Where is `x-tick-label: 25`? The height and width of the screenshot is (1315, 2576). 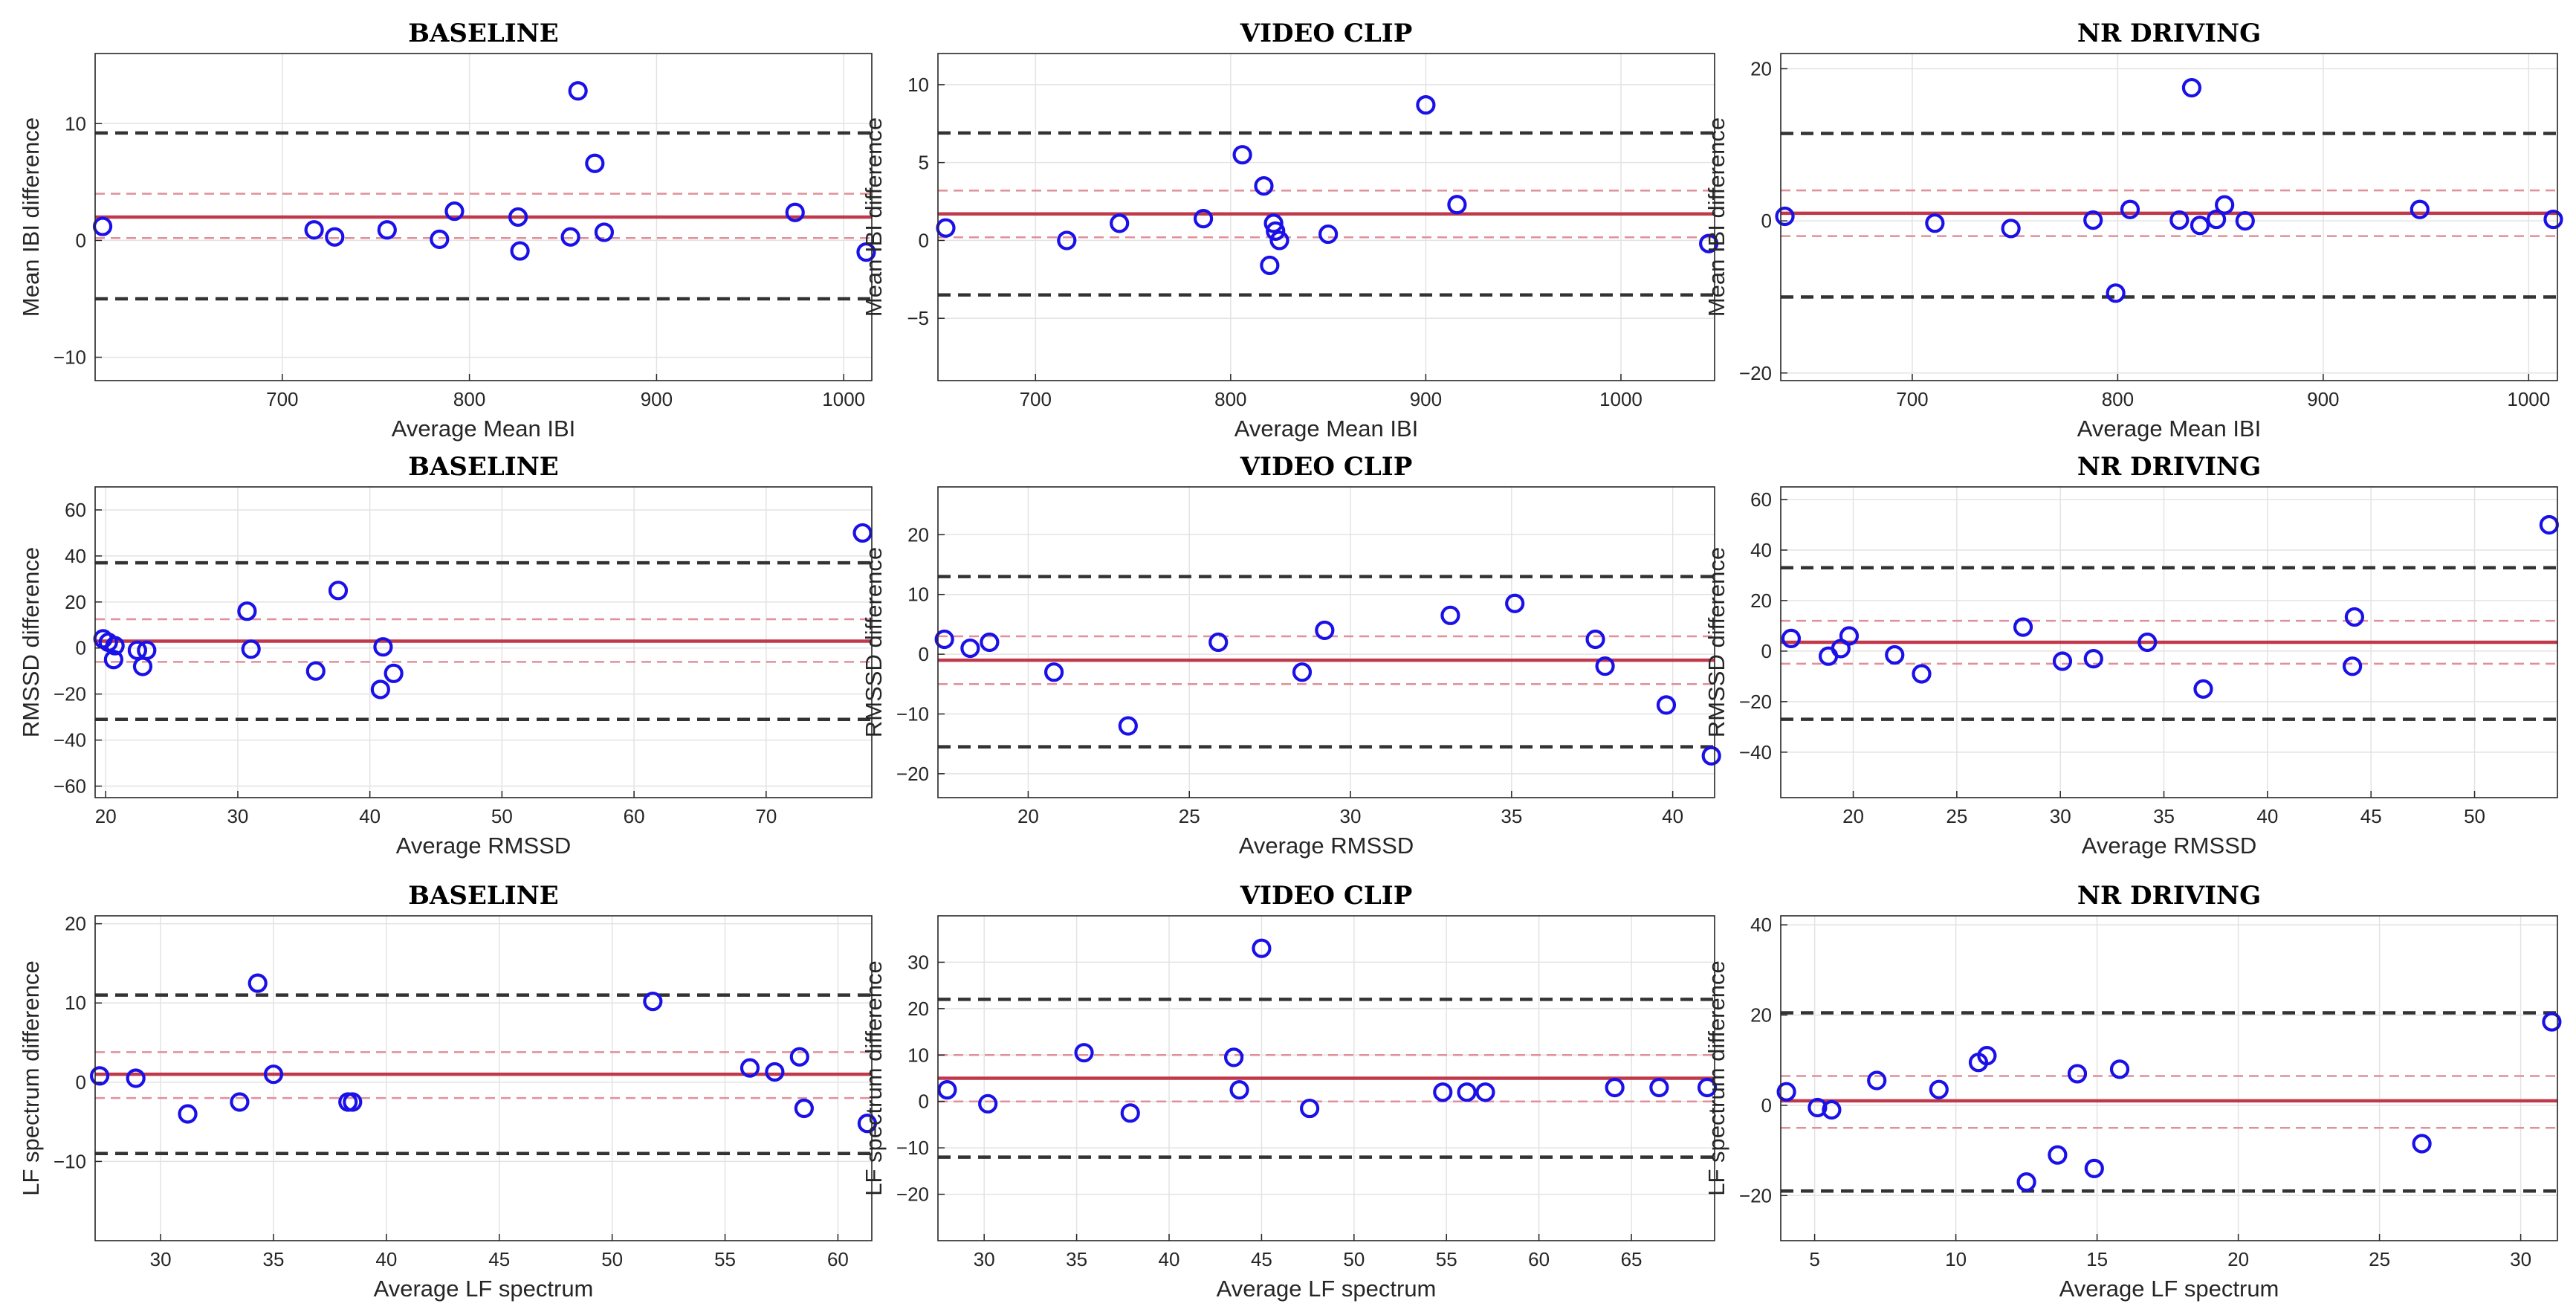
x-tick-label: 25 is located at coordinates (1189, 816).